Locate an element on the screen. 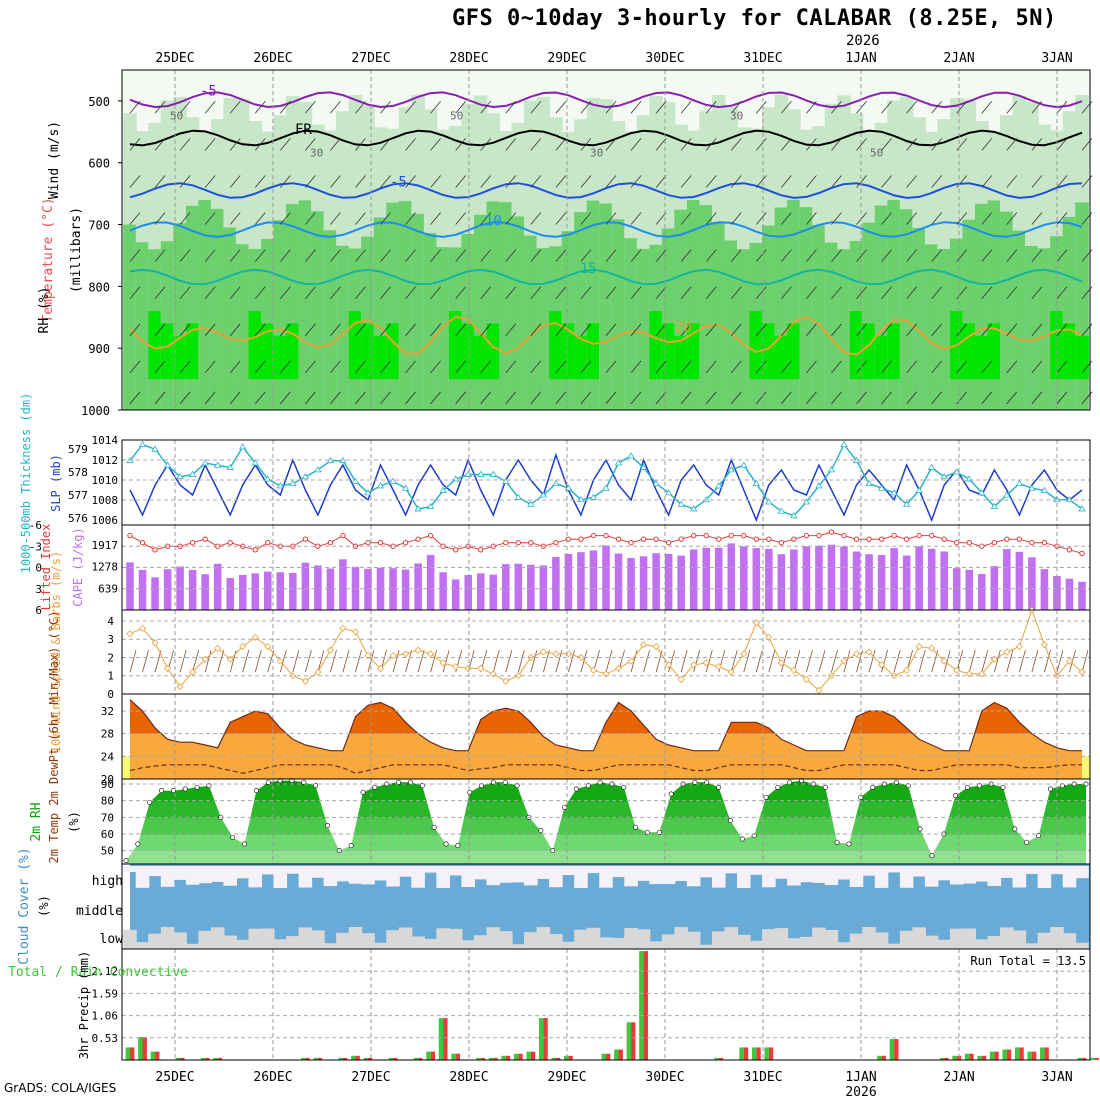  slp-tick-label: 1010 is located at coordinates (105, 480).